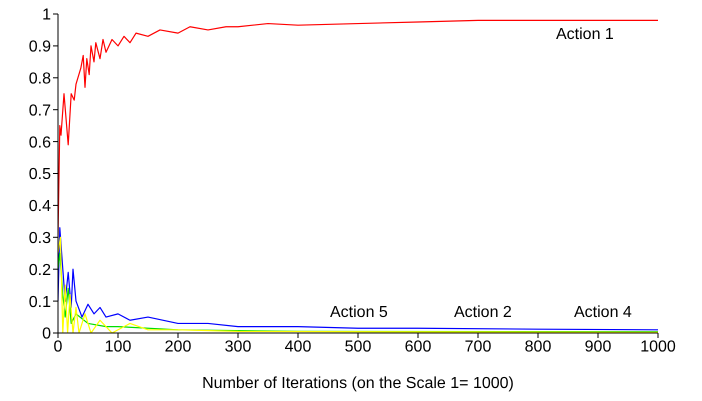  Describe the element at coordinates (47, 15) in the screenshot. I see `y-tick-label: 1` at that location.